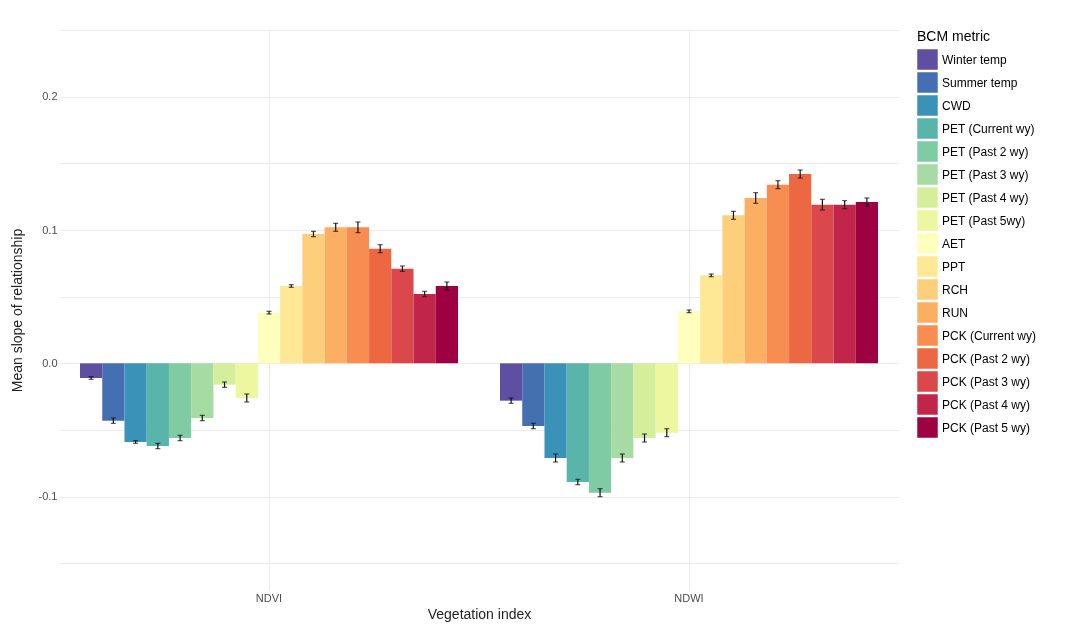 The width and height of the screenshot is (1070, 638). Describe the element at coordinates (956, 105) in the screenshot. I see `legend-label: CWD` at that location.